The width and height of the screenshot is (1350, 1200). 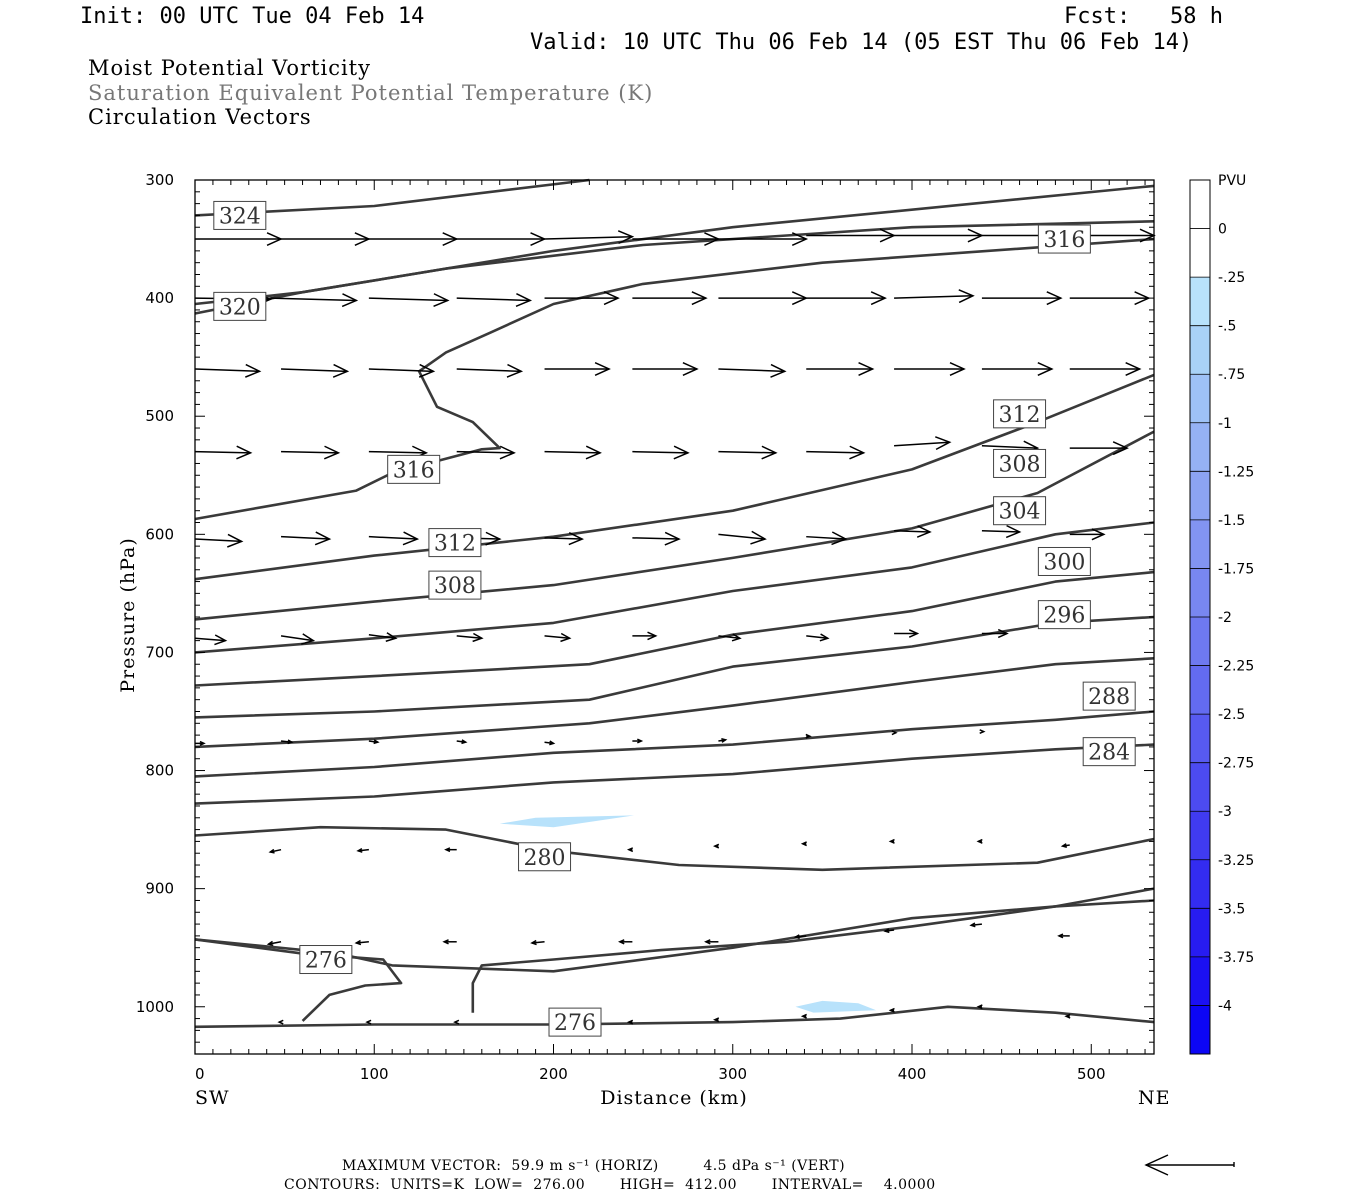 I want to click on colorbar-tick-label: -3.75, so click(x=1236, y=958).